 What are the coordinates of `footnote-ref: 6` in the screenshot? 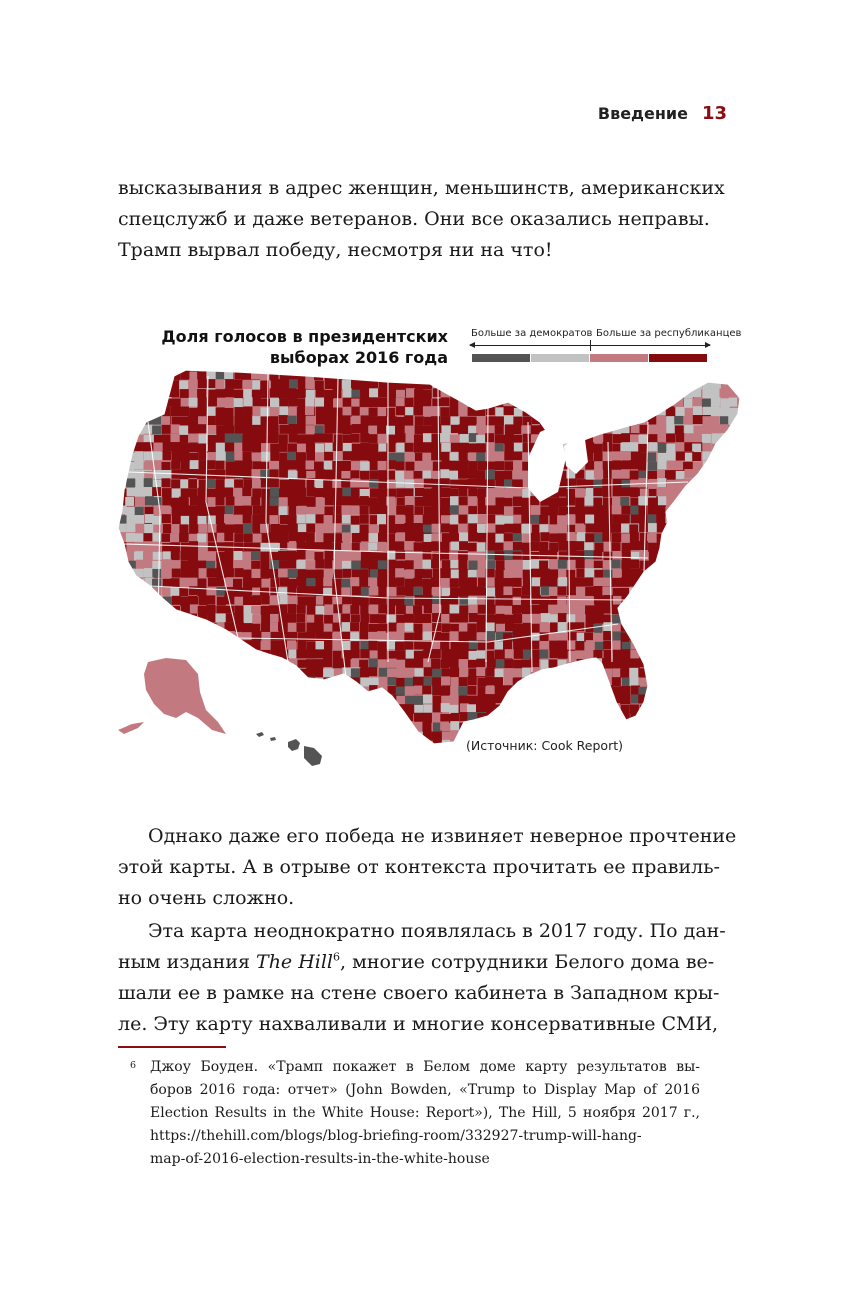 It's located at (337, 957).